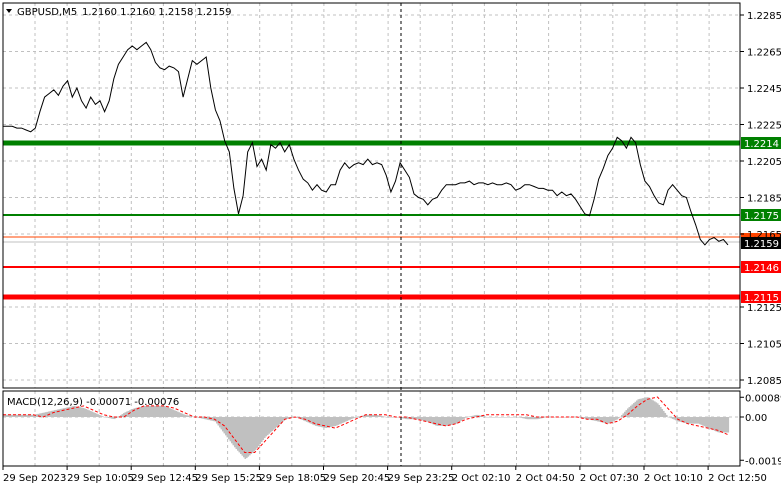  I want to click on macd-plot-frame, so click(371, 428).